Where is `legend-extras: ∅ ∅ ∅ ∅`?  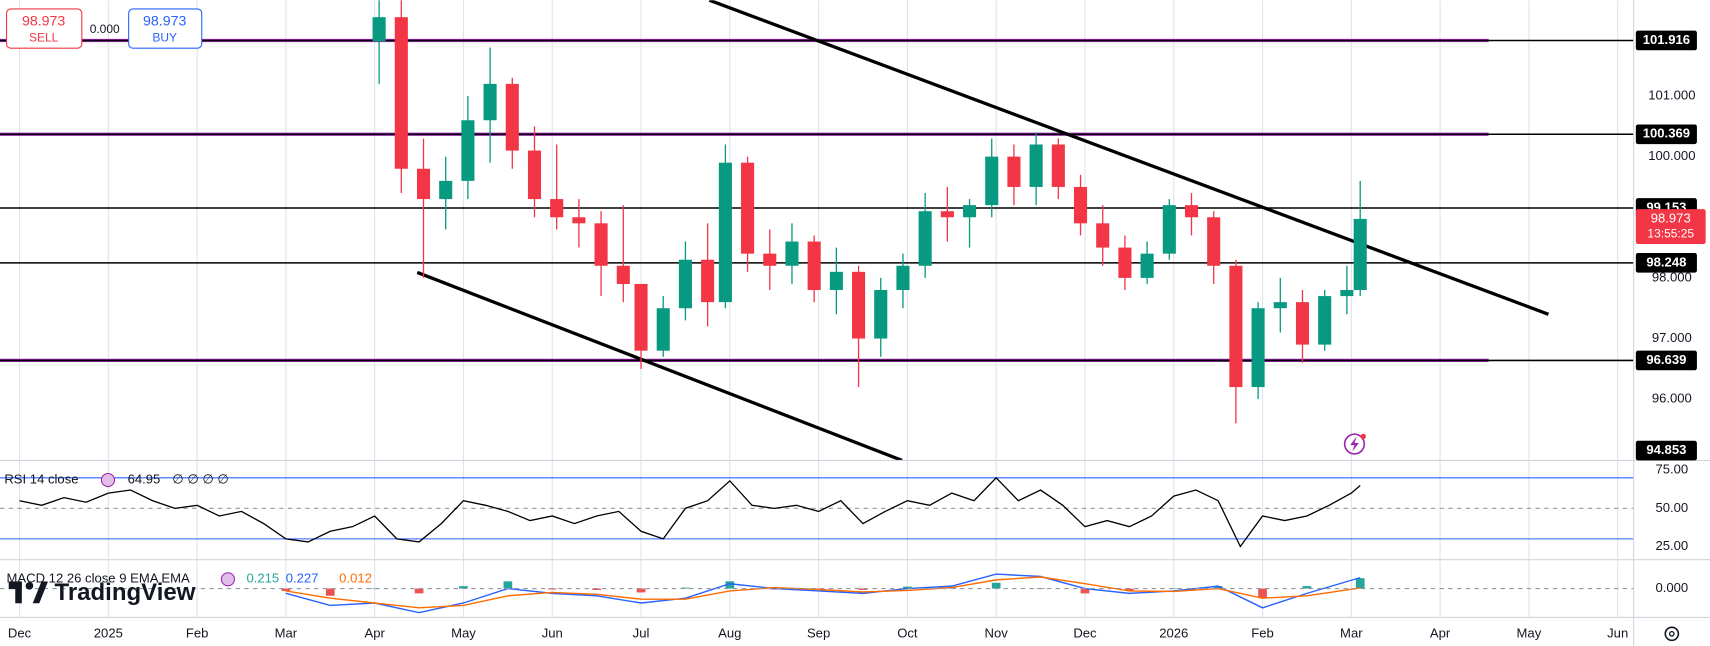
legend-extras: ∅ ∅ ∅ ∅ is located at coordinates (200, 478).